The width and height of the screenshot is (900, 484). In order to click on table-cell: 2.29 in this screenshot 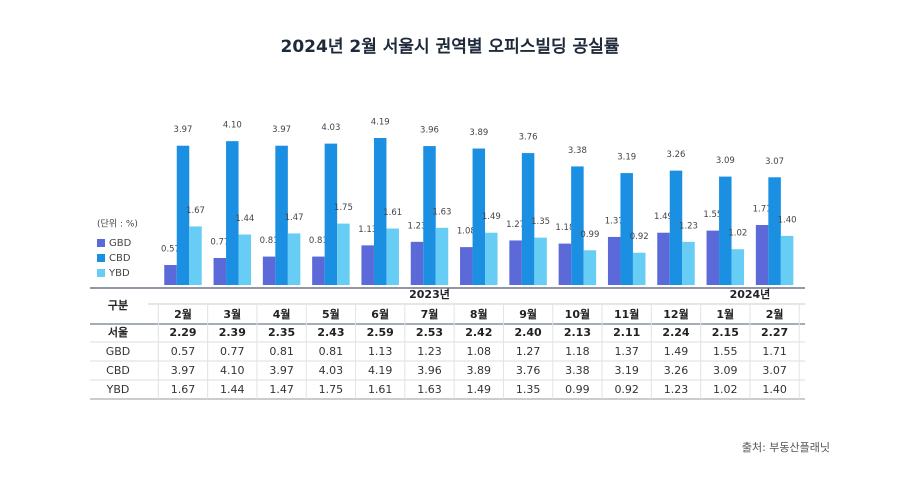, I will do `click(182, 332)`.